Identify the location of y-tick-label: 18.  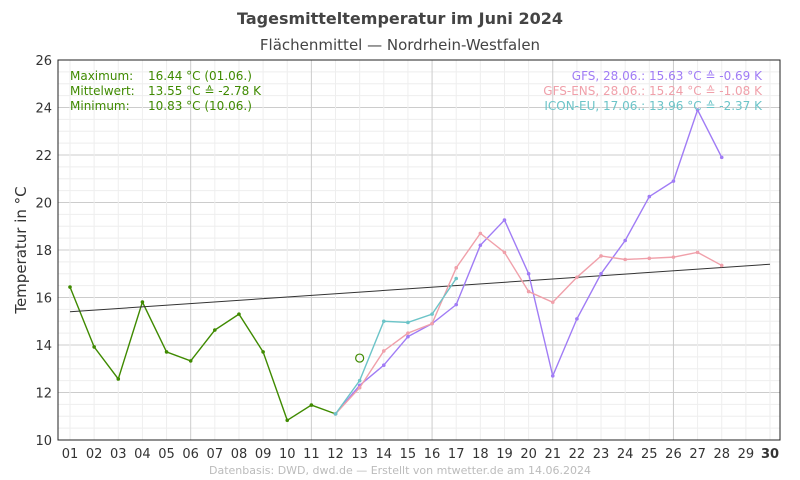
(43, 251).